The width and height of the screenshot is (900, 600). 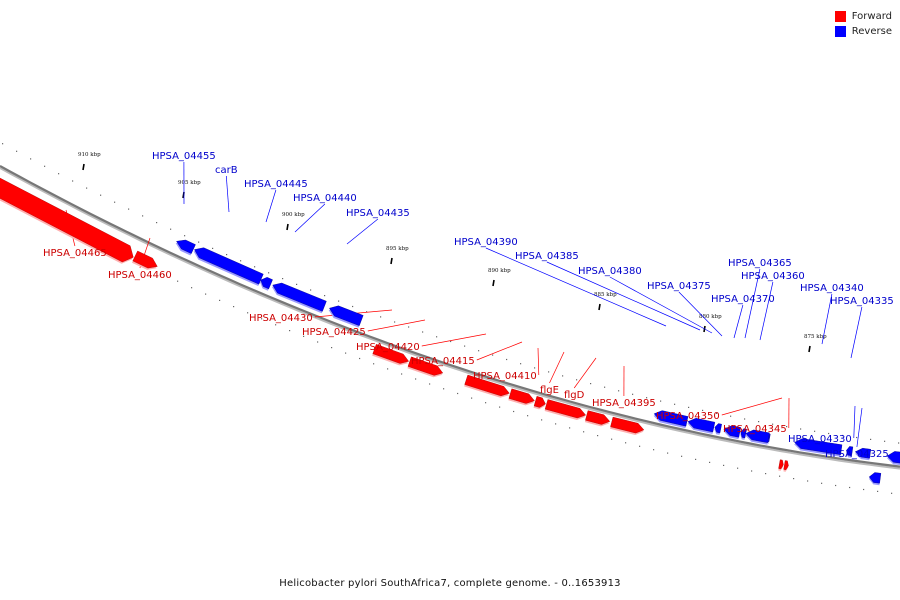 What do you see at coordinates (760, 263) in the screenshot?
I see `gene-label-hpsa_04365: HPSA_04365` at bounding box center [760, 263].